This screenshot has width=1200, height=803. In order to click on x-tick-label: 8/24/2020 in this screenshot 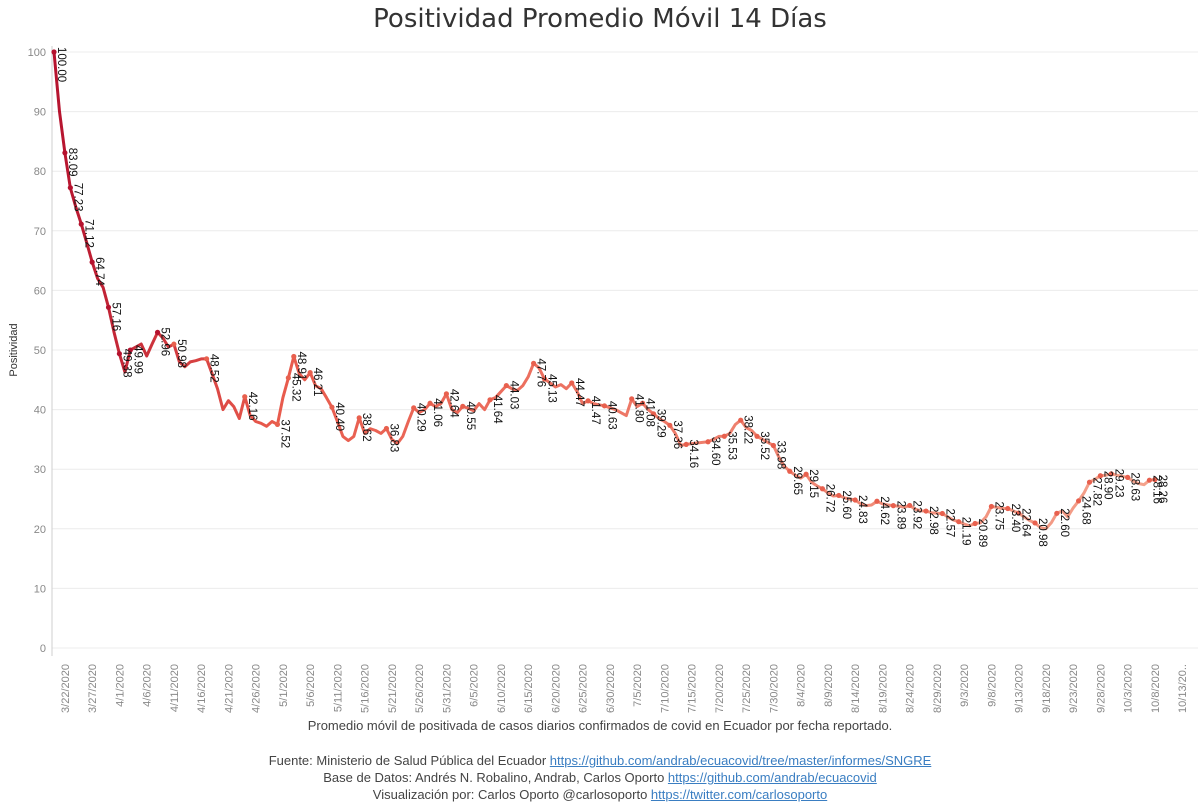, I will do `click(911, 688)`.